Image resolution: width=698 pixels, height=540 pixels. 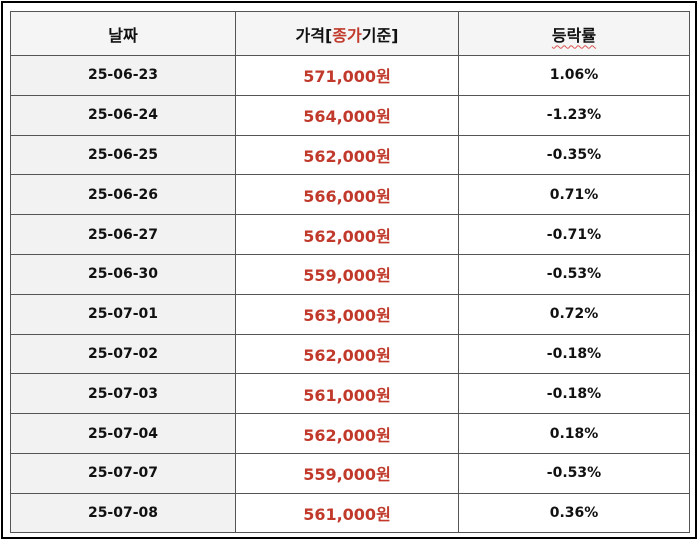 I want to click on date-cell: 25-06-25, so click(x=123, y=155).